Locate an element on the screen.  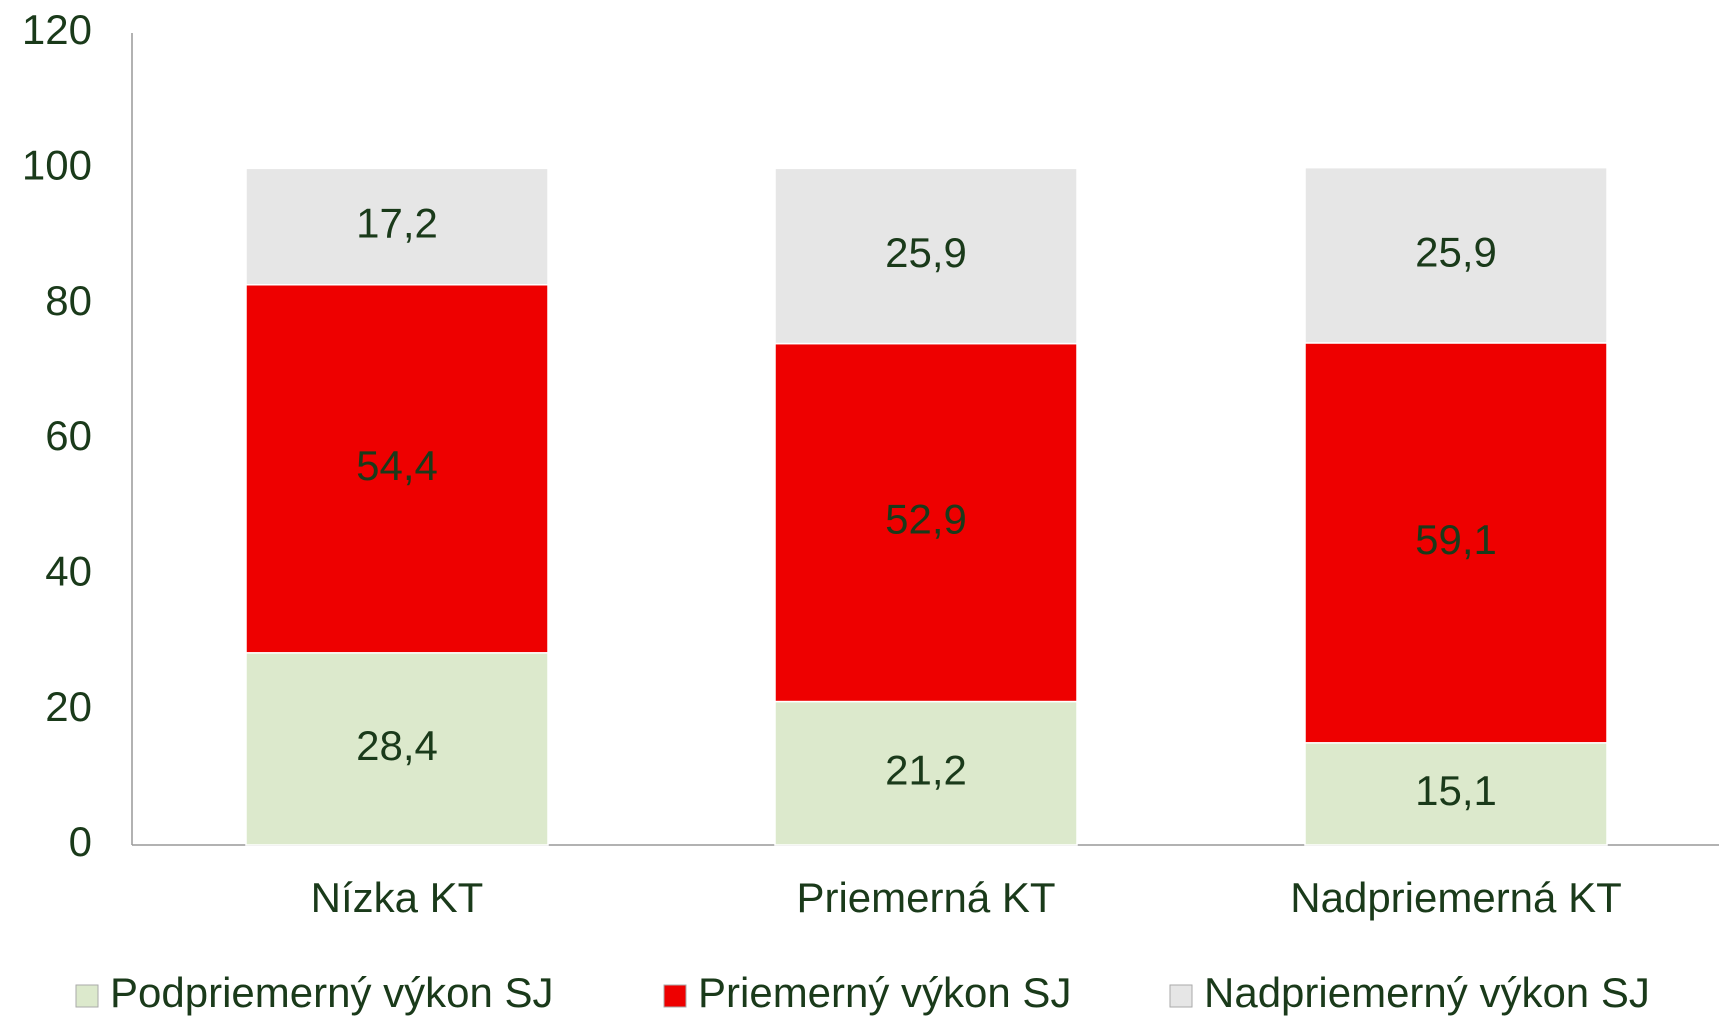
y-tick-label: 40 is located at coordinates (68, 570).